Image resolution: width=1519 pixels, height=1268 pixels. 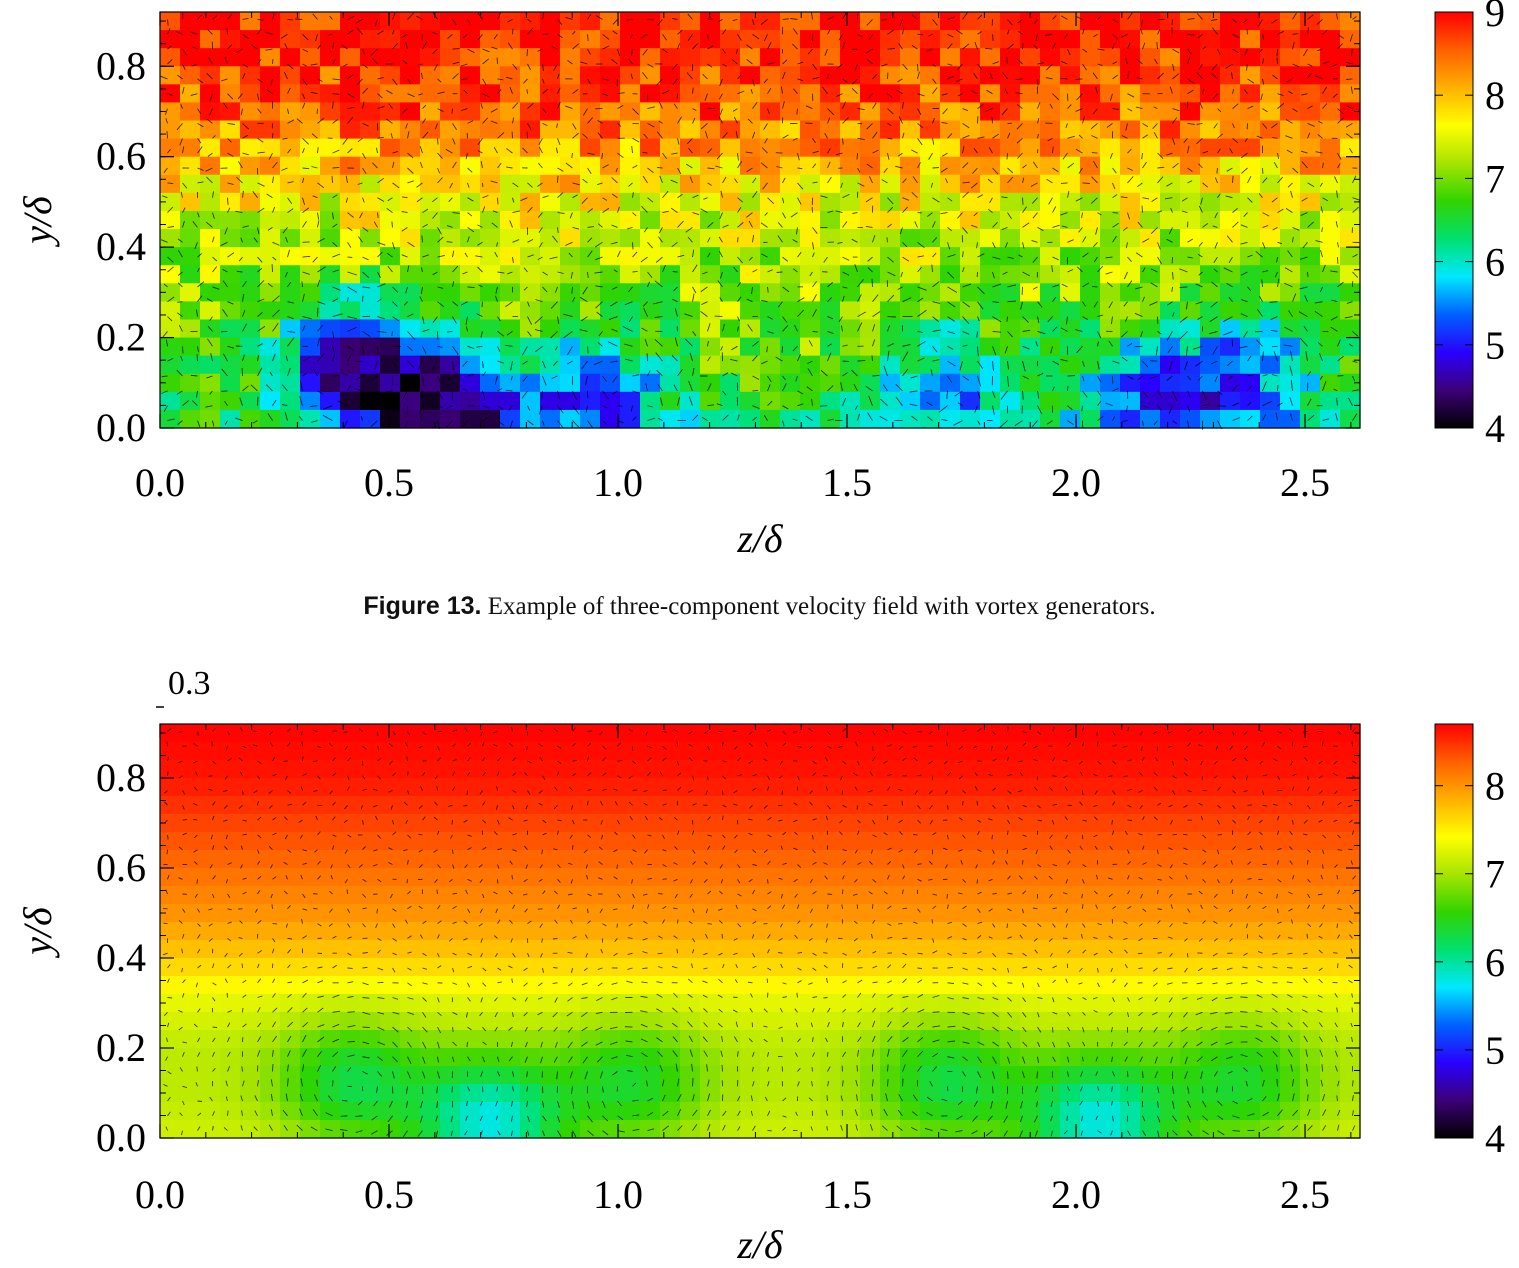 I want to click on y-tick-label: 0.6, so click(x=121, y=156).